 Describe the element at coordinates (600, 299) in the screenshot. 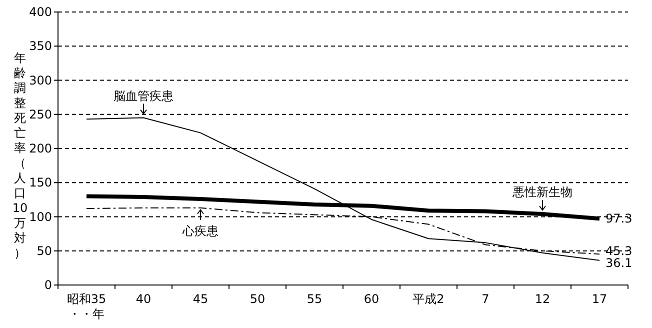

I see `x-tick-label: 17` at that location.